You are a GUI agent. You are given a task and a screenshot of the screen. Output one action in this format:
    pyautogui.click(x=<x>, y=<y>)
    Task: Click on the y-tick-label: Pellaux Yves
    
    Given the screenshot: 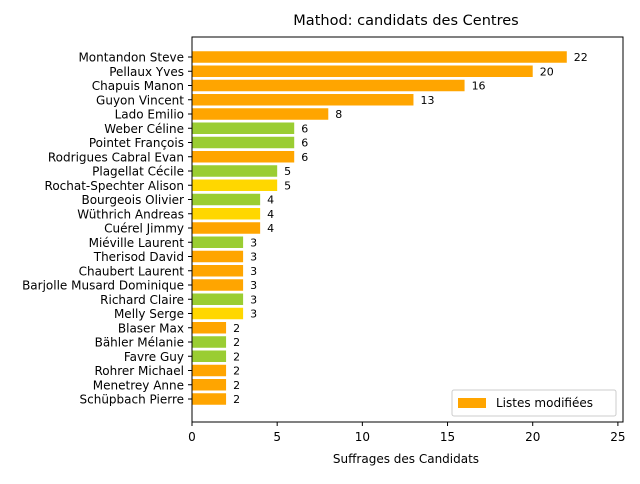 What is the action you would take?
    pyautogui.click(x=146, y=72)
    